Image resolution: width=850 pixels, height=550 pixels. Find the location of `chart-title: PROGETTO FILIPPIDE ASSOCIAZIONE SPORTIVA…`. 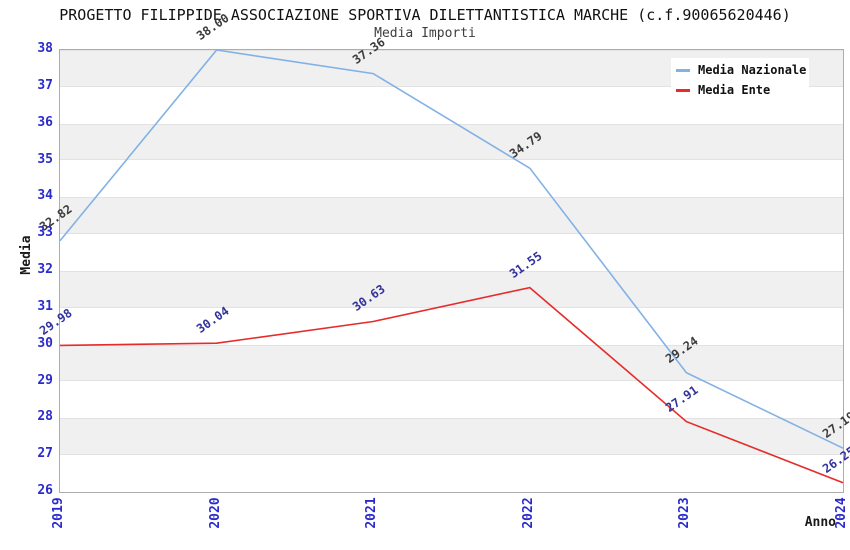

chart-title: PROGETTO FILIPPIDE ASSOCIAZIONE SPORTIVA… is located at coordinates (425, 15).